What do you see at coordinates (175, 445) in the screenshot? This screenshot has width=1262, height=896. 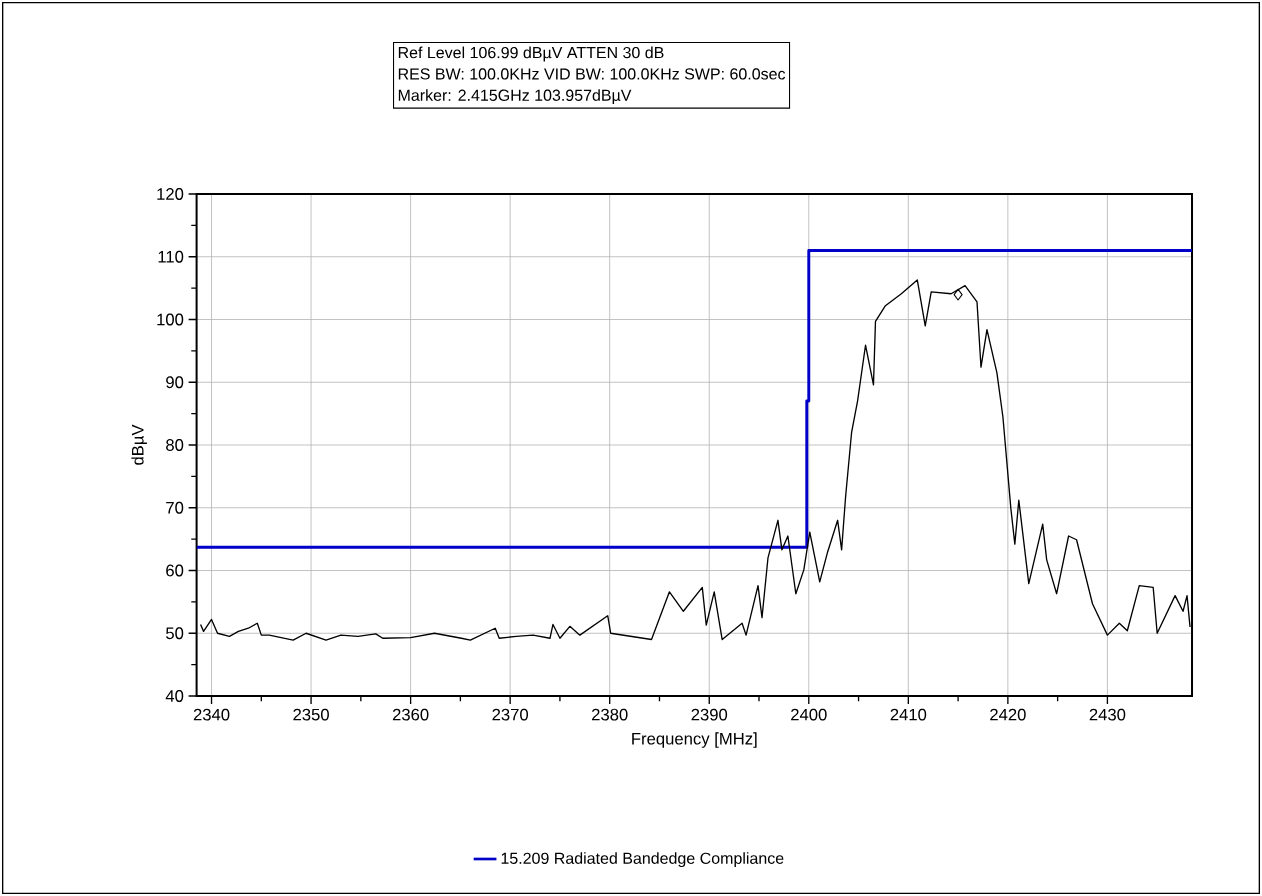 I see `y-tick-label: 80` at bounding box center [175, 445].